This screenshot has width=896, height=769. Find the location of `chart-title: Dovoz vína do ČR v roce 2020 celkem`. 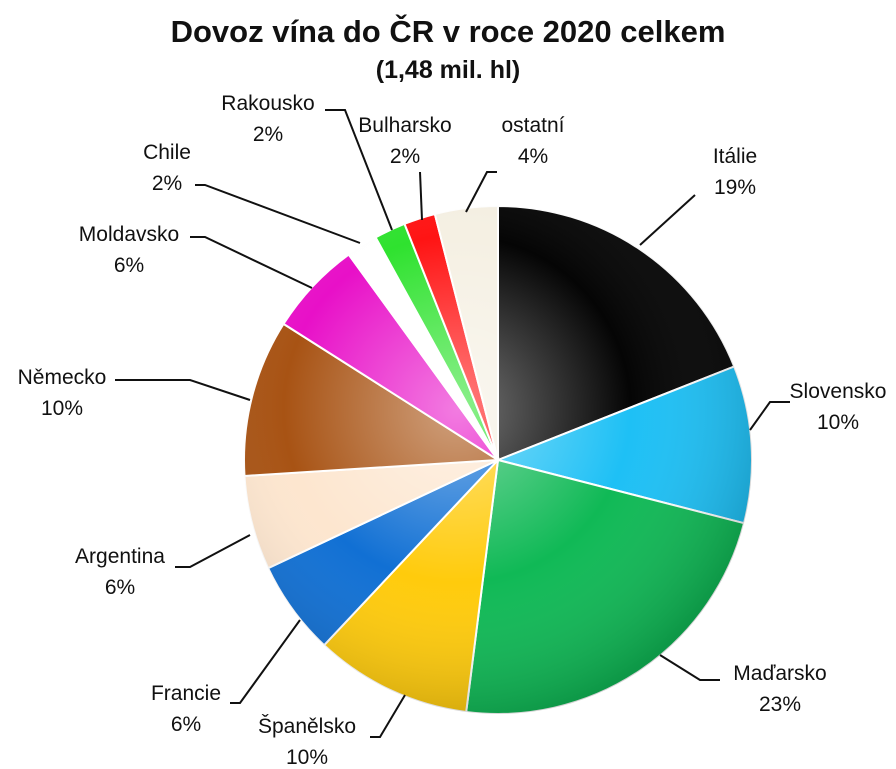

chart-title: Dovoz vína do ČR v roce 2020 celkem is located at coordinates (448, 31).